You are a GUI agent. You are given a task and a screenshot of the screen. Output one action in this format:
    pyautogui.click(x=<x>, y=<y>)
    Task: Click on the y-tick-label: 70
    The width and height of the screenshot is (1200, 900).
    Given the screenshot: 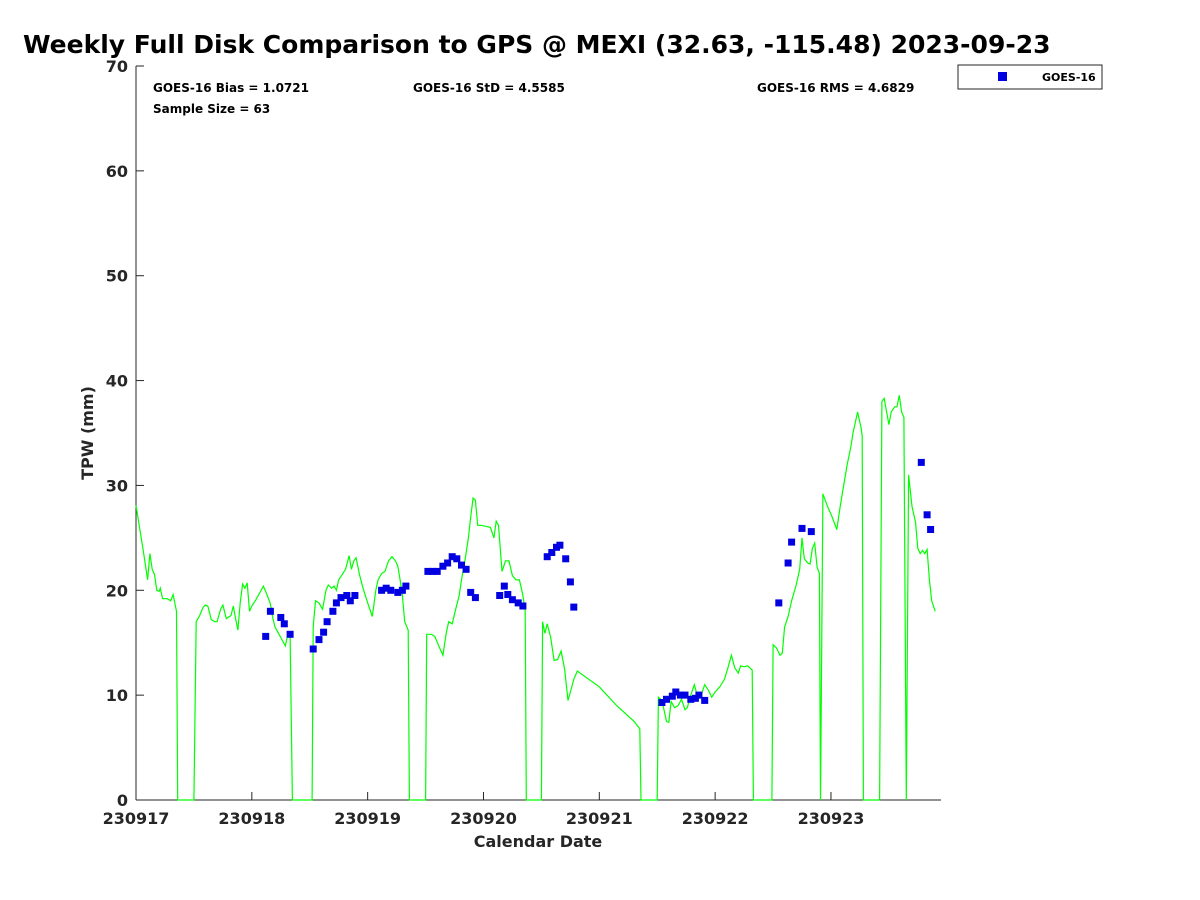 What is the action you would take?
    pyautogui.click(x=117, y=66)
    